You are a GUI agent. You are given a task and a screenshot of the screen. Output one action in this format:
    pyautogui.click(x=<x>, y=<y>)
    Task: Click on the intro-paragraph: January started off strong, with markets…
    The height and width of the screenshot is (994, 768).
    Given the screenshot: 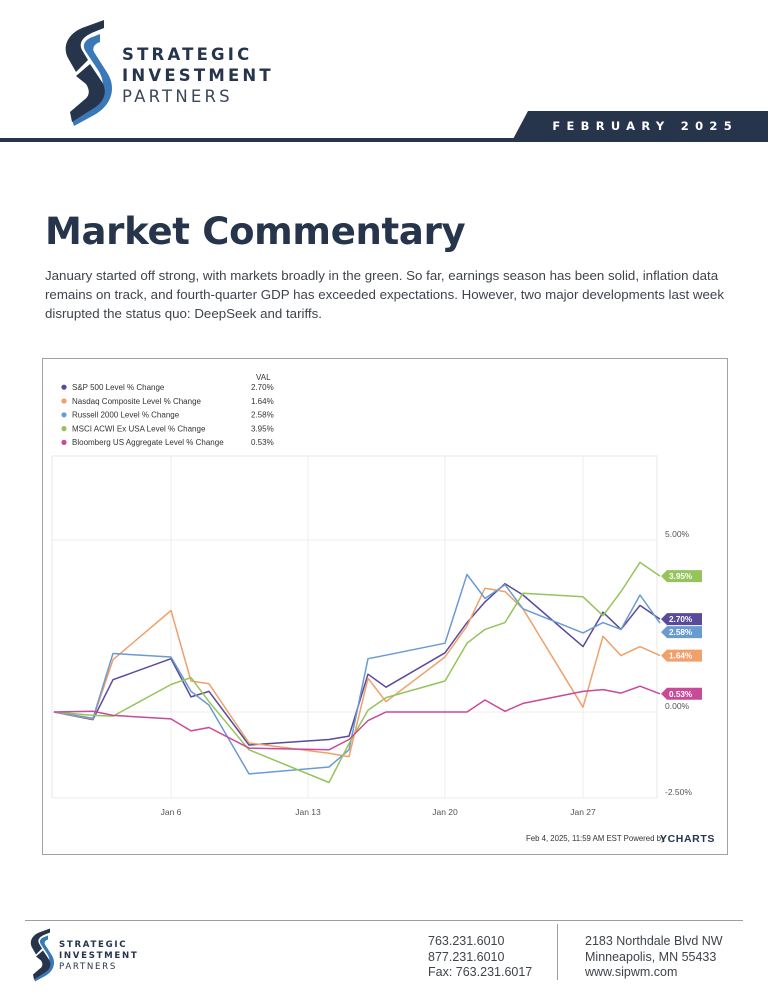 What is the action you would take?
    pyautogui.click(x=384, y=294)
    